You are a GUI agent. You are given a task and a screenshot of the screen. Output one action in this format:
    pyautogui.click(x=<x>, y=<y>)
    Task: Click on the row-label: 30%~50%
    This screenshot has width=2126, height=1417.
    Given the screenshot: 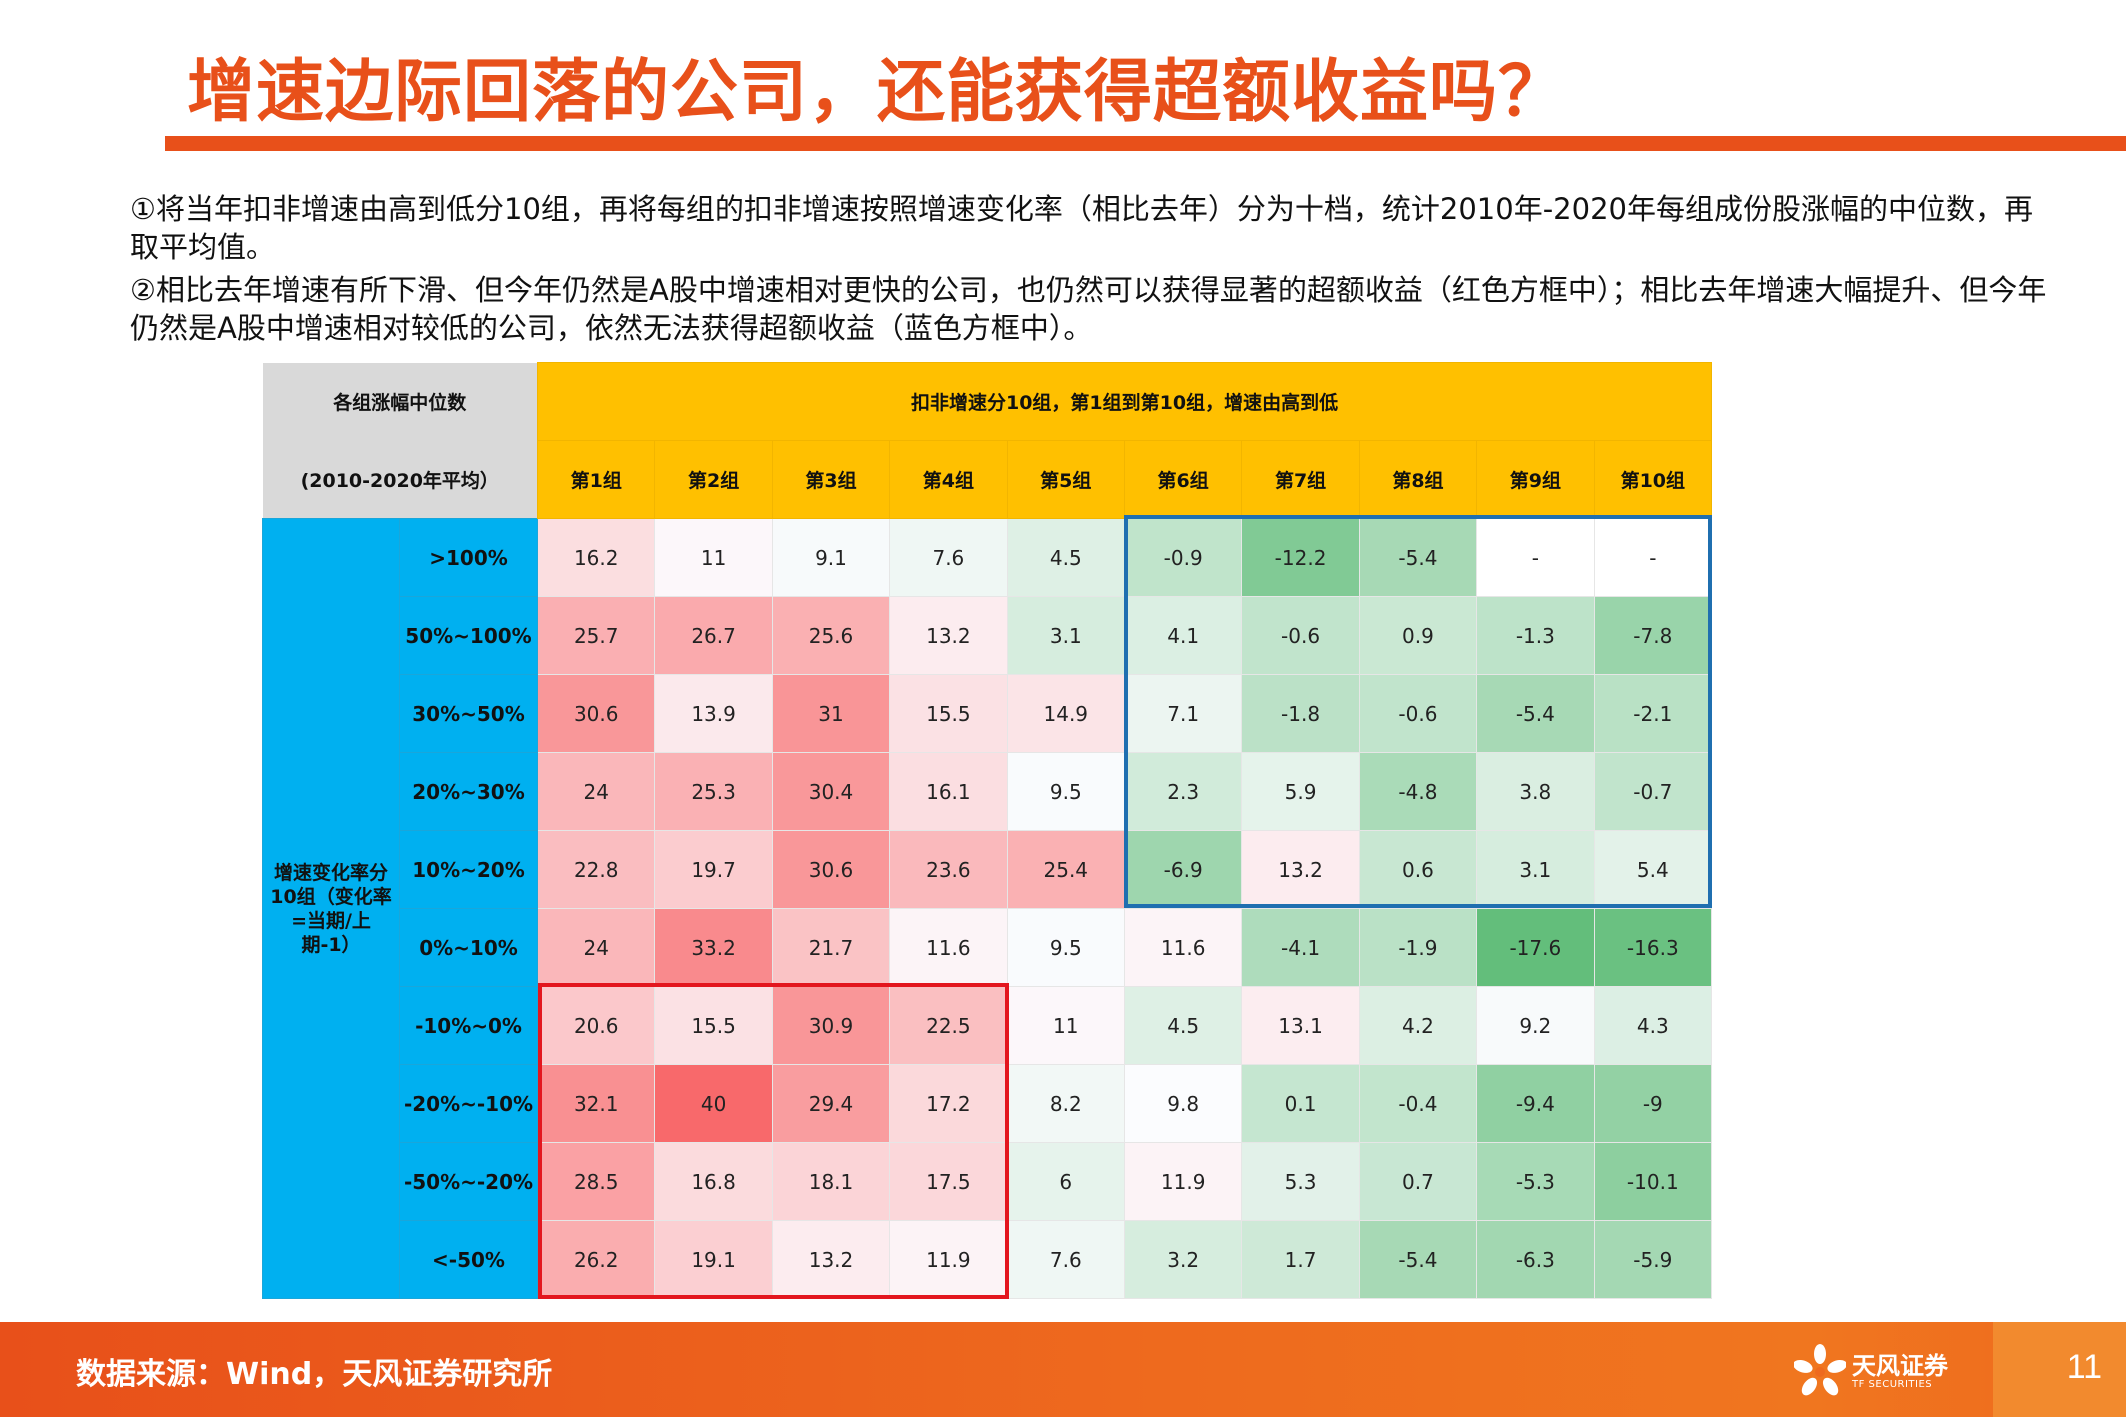 What is the action you would take?
    pyautogui.click(x=468, y=713)
    